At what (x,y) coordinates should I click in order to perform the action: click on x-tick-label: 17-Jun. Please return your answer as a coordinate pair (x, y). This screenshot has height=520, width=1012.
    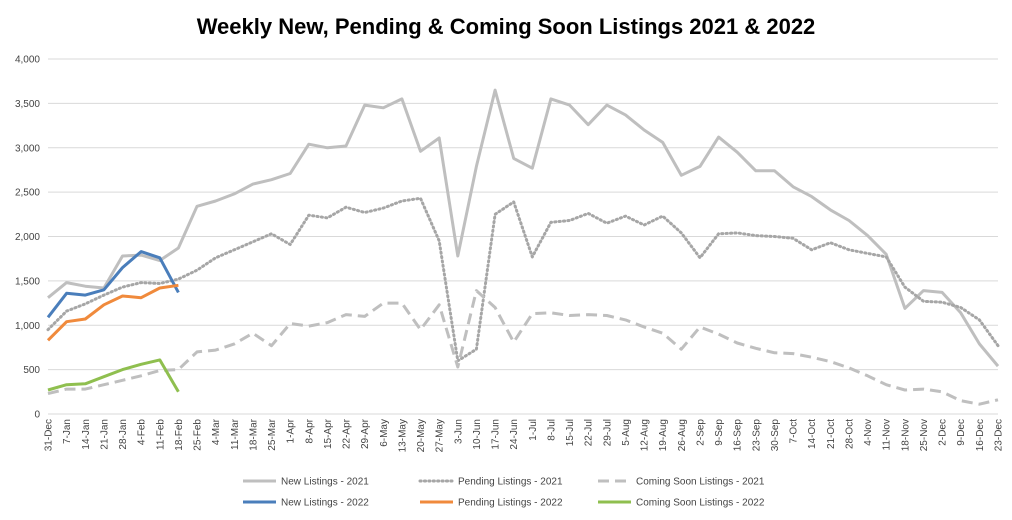
    Looking at the image, I should click on (496, 434).